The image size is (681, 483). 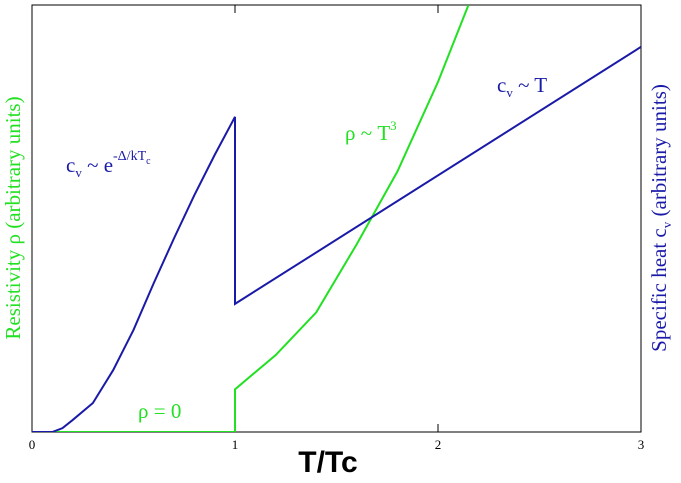 I want to click on annotation: ρ ~ T3, so click(x=371, y=131).